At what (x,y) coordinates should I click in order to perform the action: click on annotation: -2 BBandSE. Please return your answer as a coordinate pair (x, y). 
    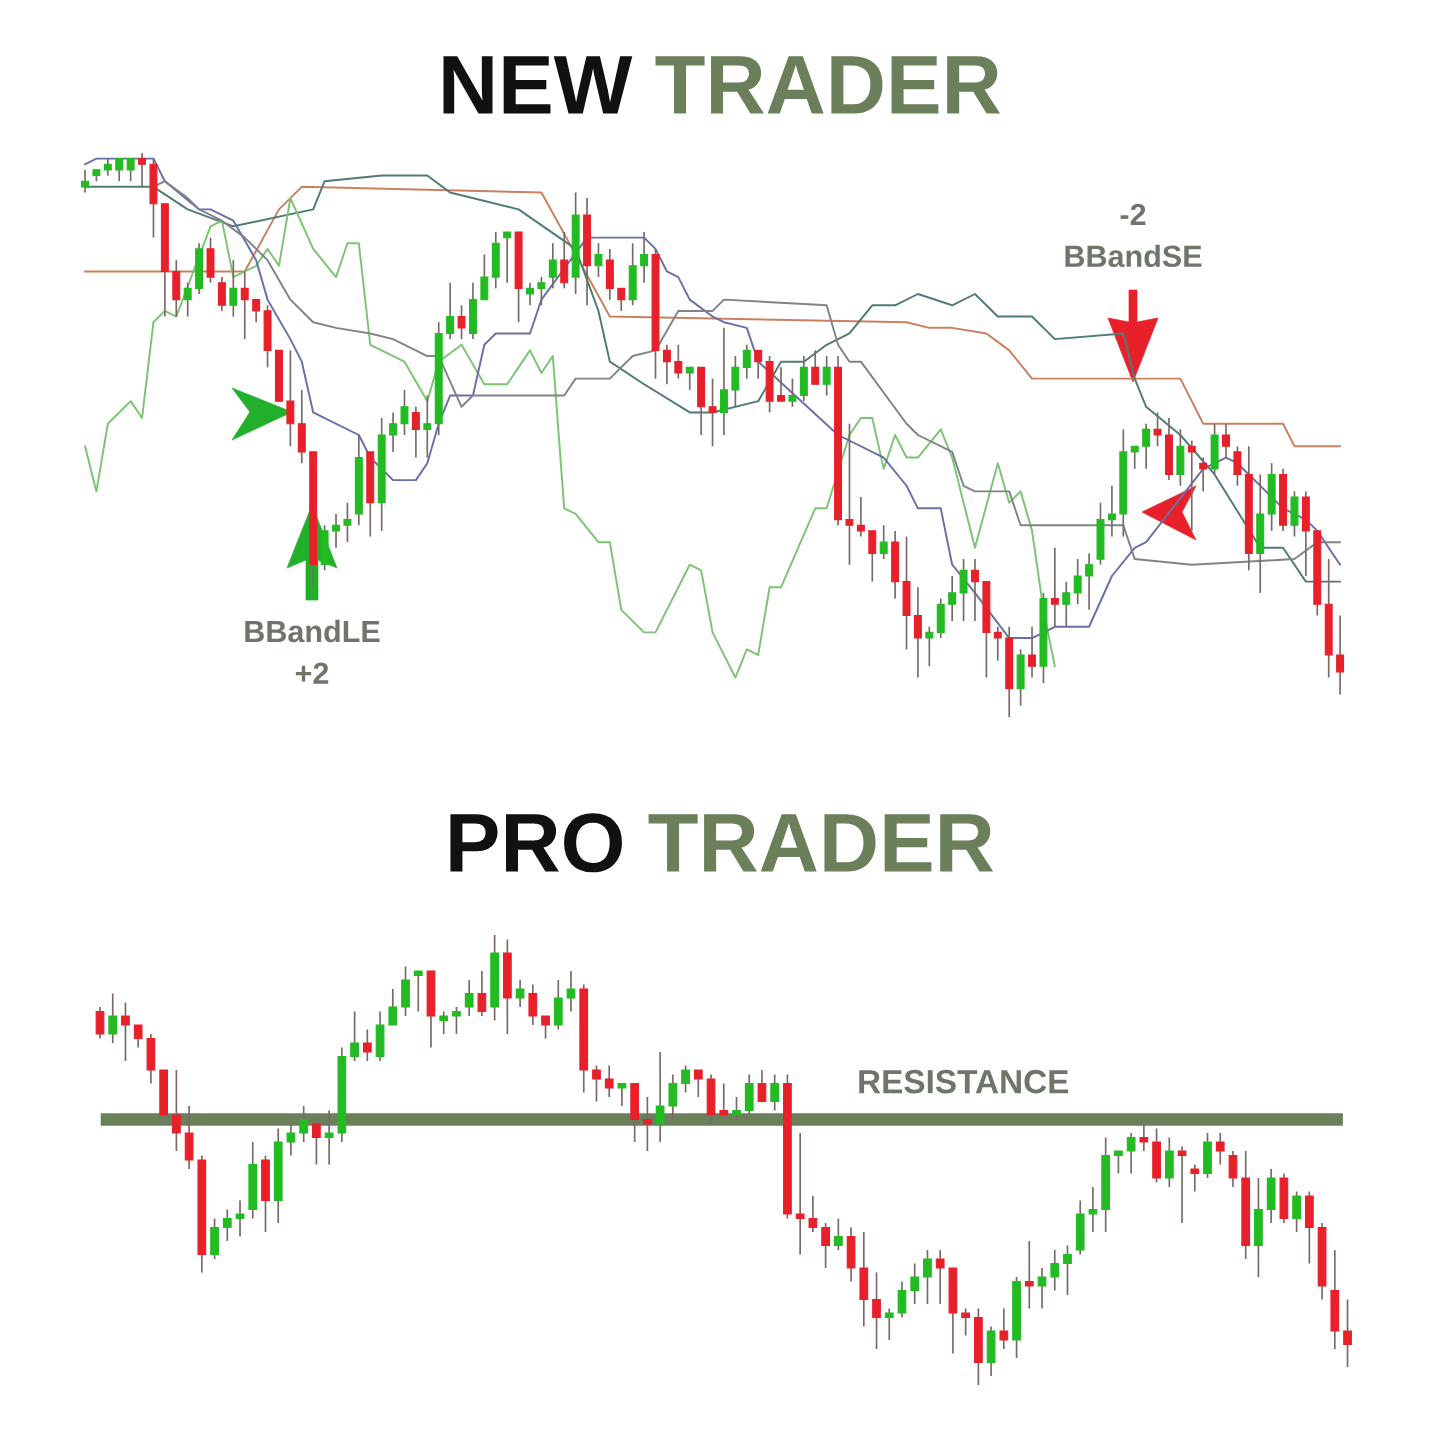
    Looking at the image, I should click on (1133, 235).